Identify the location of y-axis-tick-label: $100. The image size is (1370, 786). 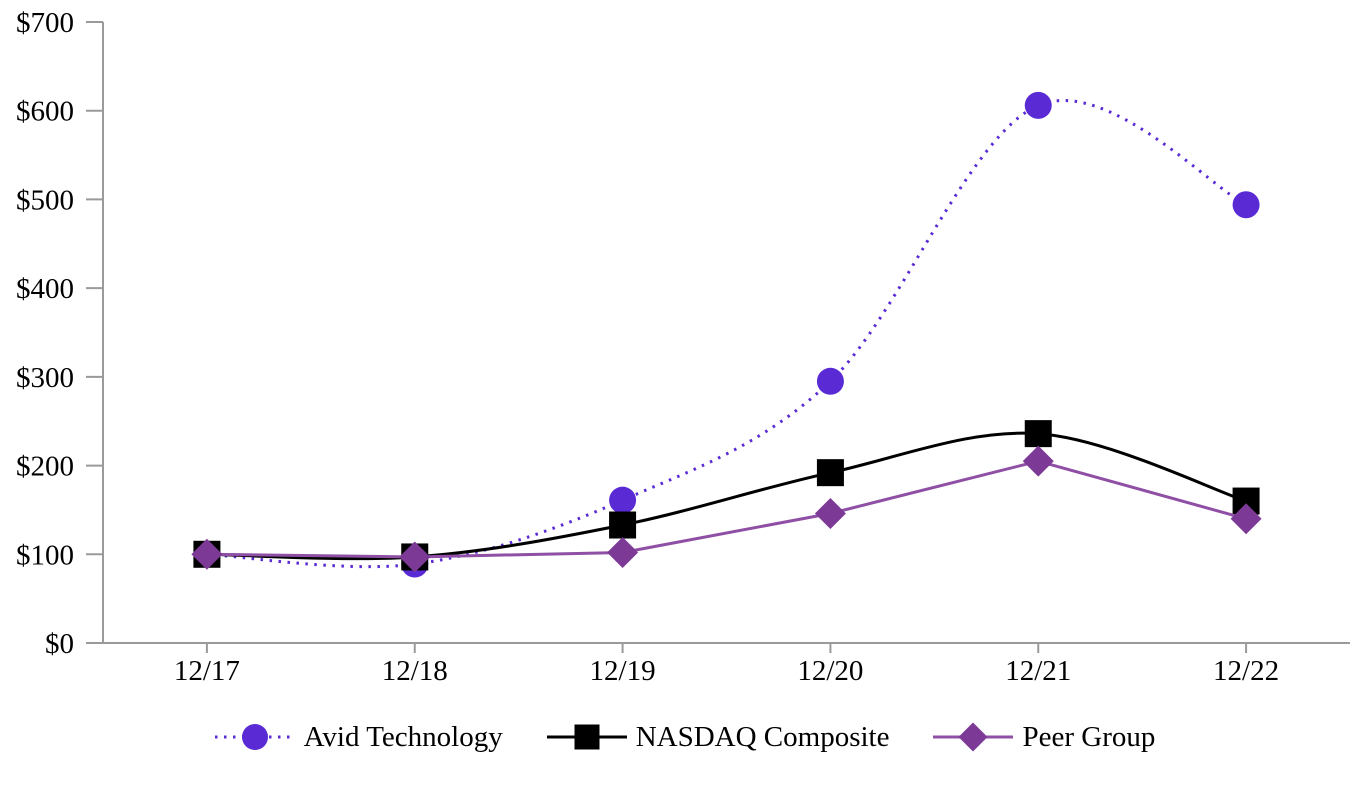
(45, 555).